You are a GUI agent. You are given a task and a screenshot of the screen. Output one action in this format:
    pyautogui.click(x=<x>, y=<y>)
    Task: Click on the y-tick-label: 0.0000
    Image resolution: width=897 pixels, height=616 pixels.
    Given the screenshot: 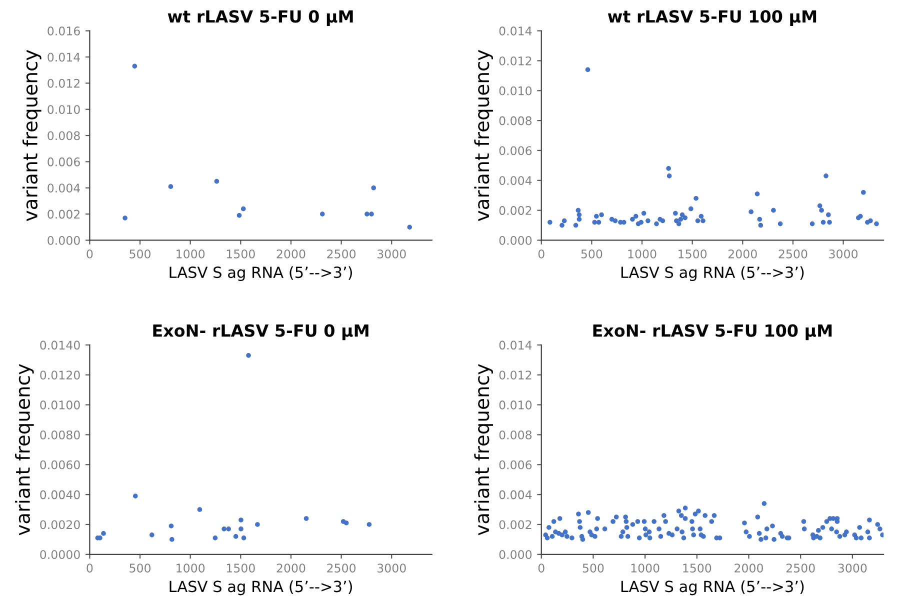 What is the action you would take?
    pyautogui.click(x=60, y=555)
    